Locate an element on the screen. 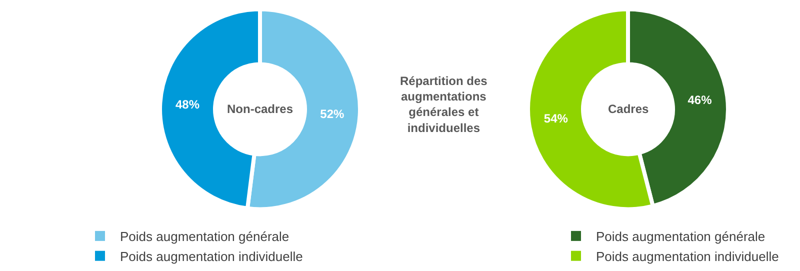  data-label: 52% is located at coordinates (332, 113).